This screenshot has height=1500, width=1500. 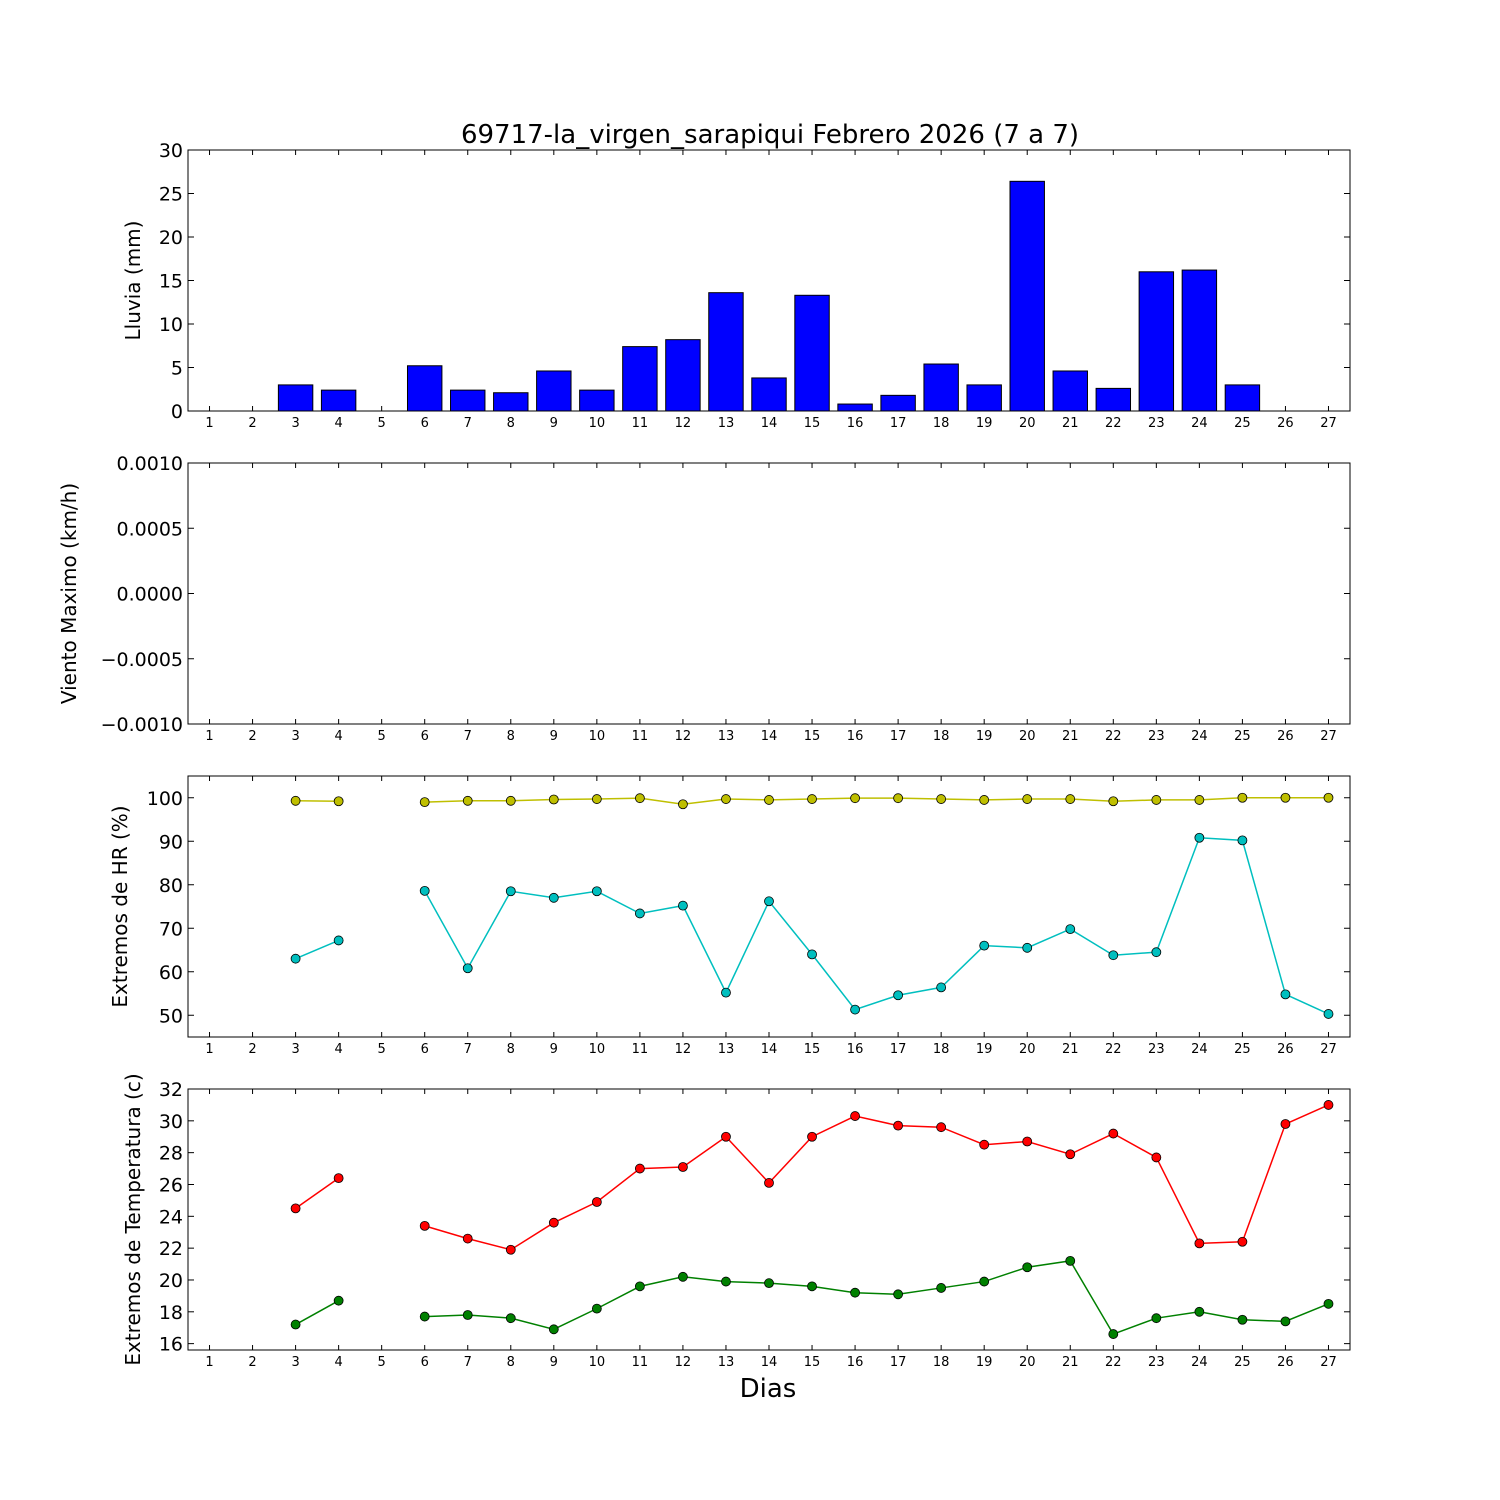 What do you see at coordinates (133, 1219) in the screenshot?
I see `y-axis-label: Extremos de Temperatura (c)` at bounding box center [133, 1219].